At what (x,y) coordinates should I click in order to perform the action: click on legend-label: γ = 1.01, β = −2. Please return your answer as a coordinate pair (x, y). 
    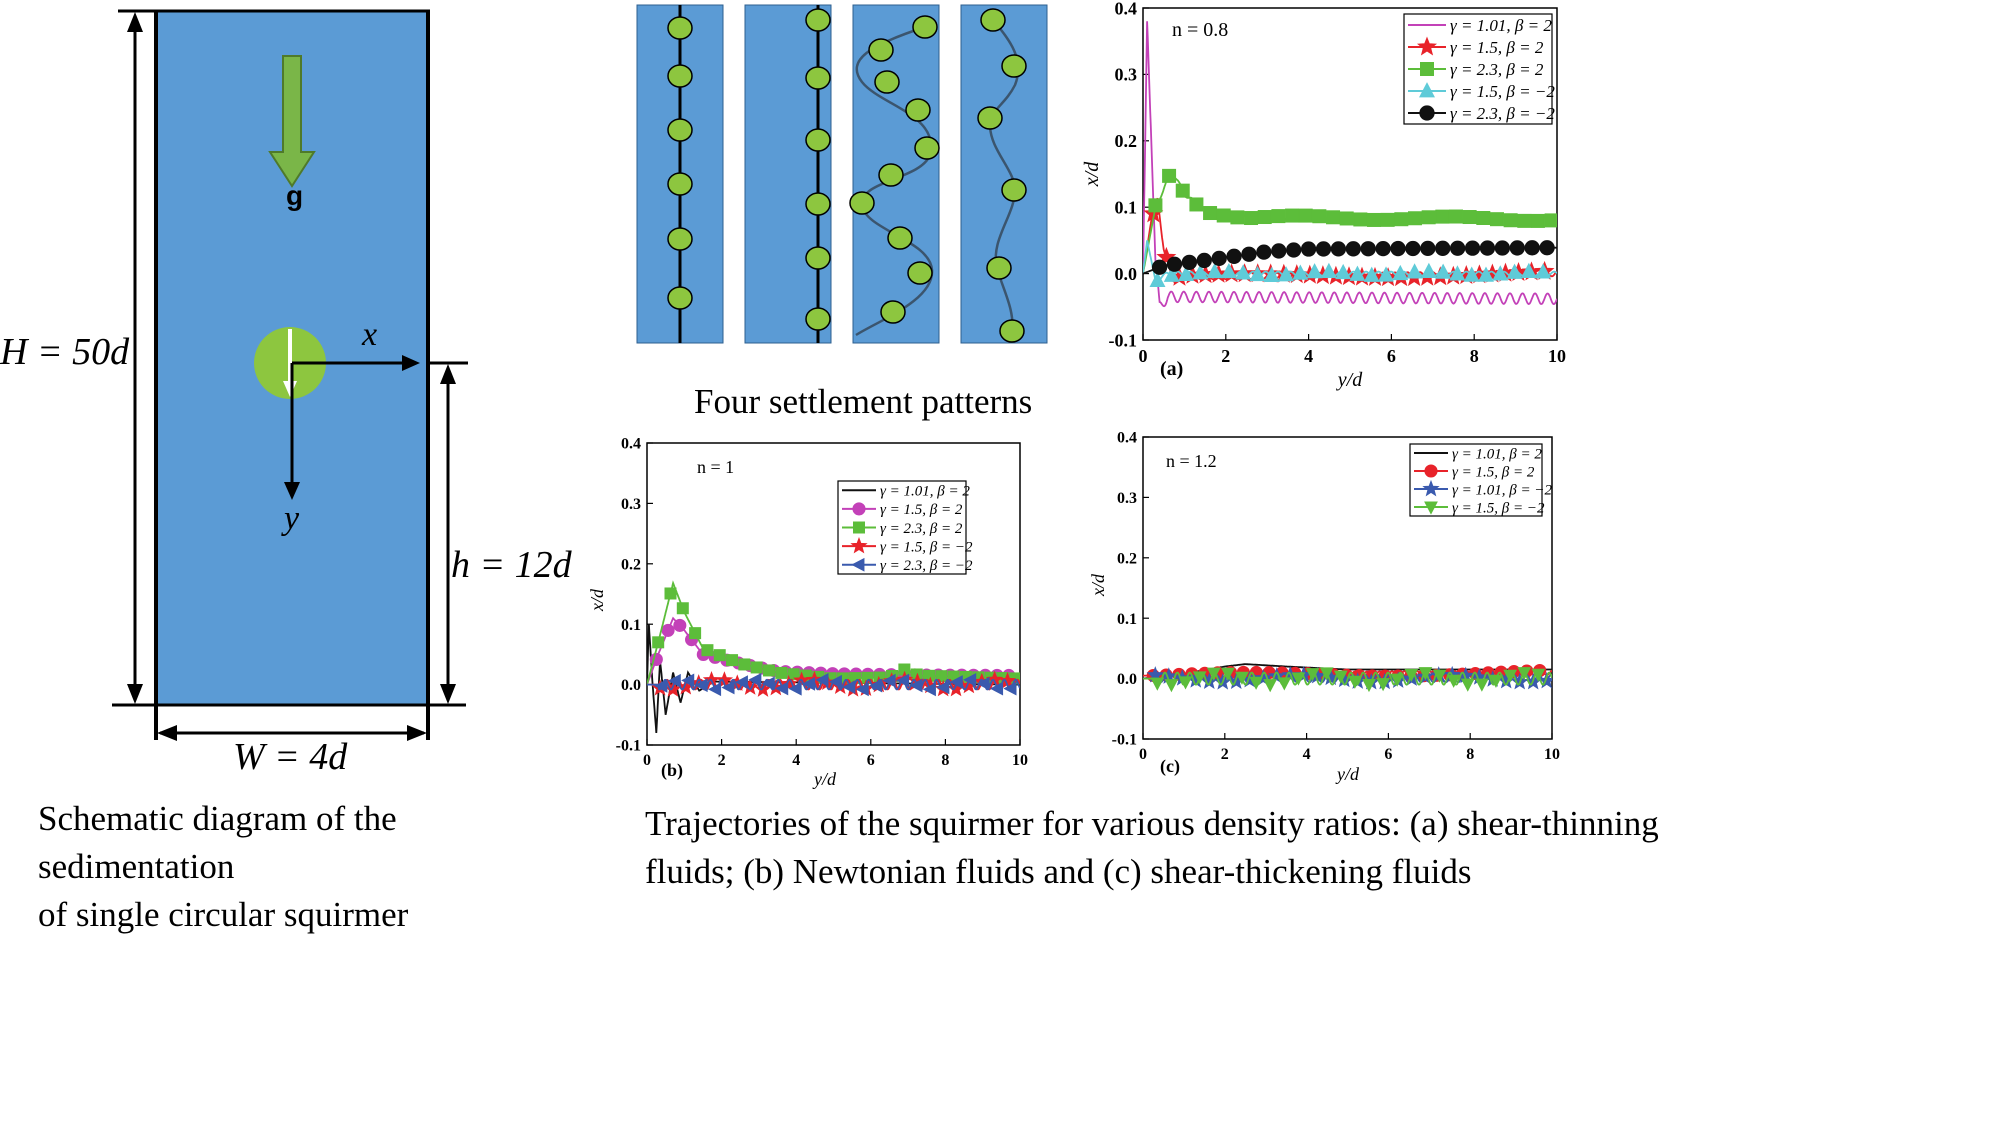
    Looking at the image, I should click on (1502, 490).